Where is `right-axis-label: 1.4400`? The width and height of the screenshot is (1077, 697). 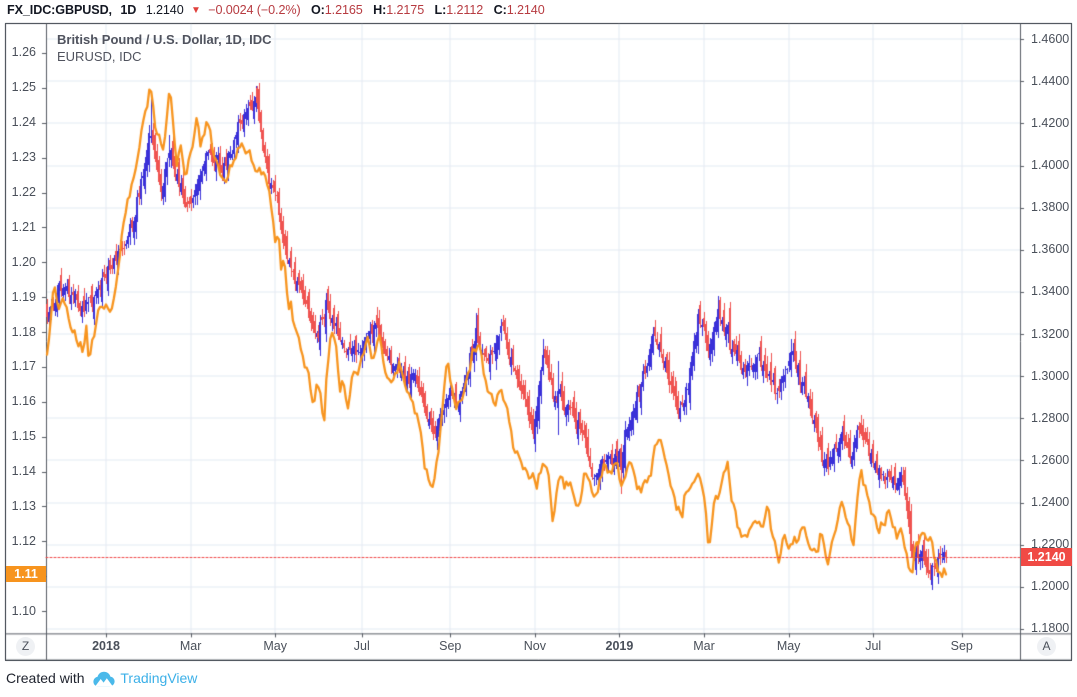 right-axis-label: 1.4400 is located at coordinates (1050, 80).